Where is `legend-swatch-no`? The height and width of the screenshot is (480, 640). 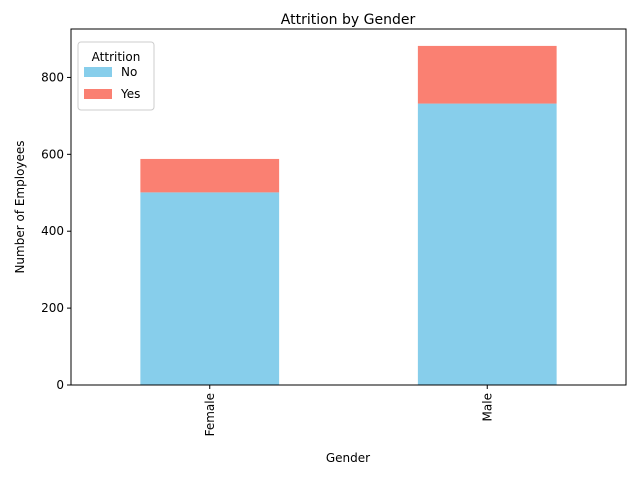 legend-swatch-no is located at coordinates (98, 72).